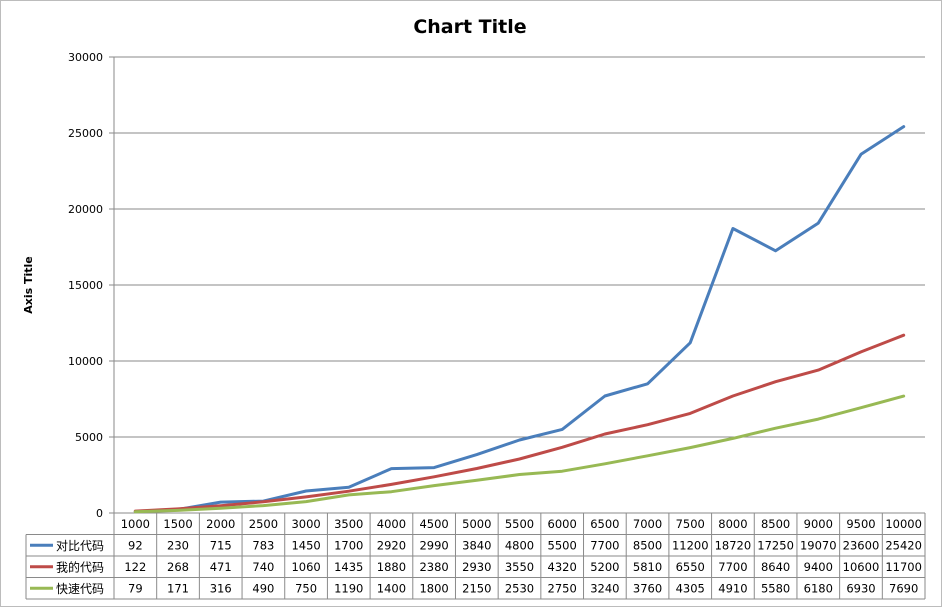  What do you see at coordinates (85, 133) in the screenshot?
I see `y-tick-label: 25000` at bounding box center [85, 133].